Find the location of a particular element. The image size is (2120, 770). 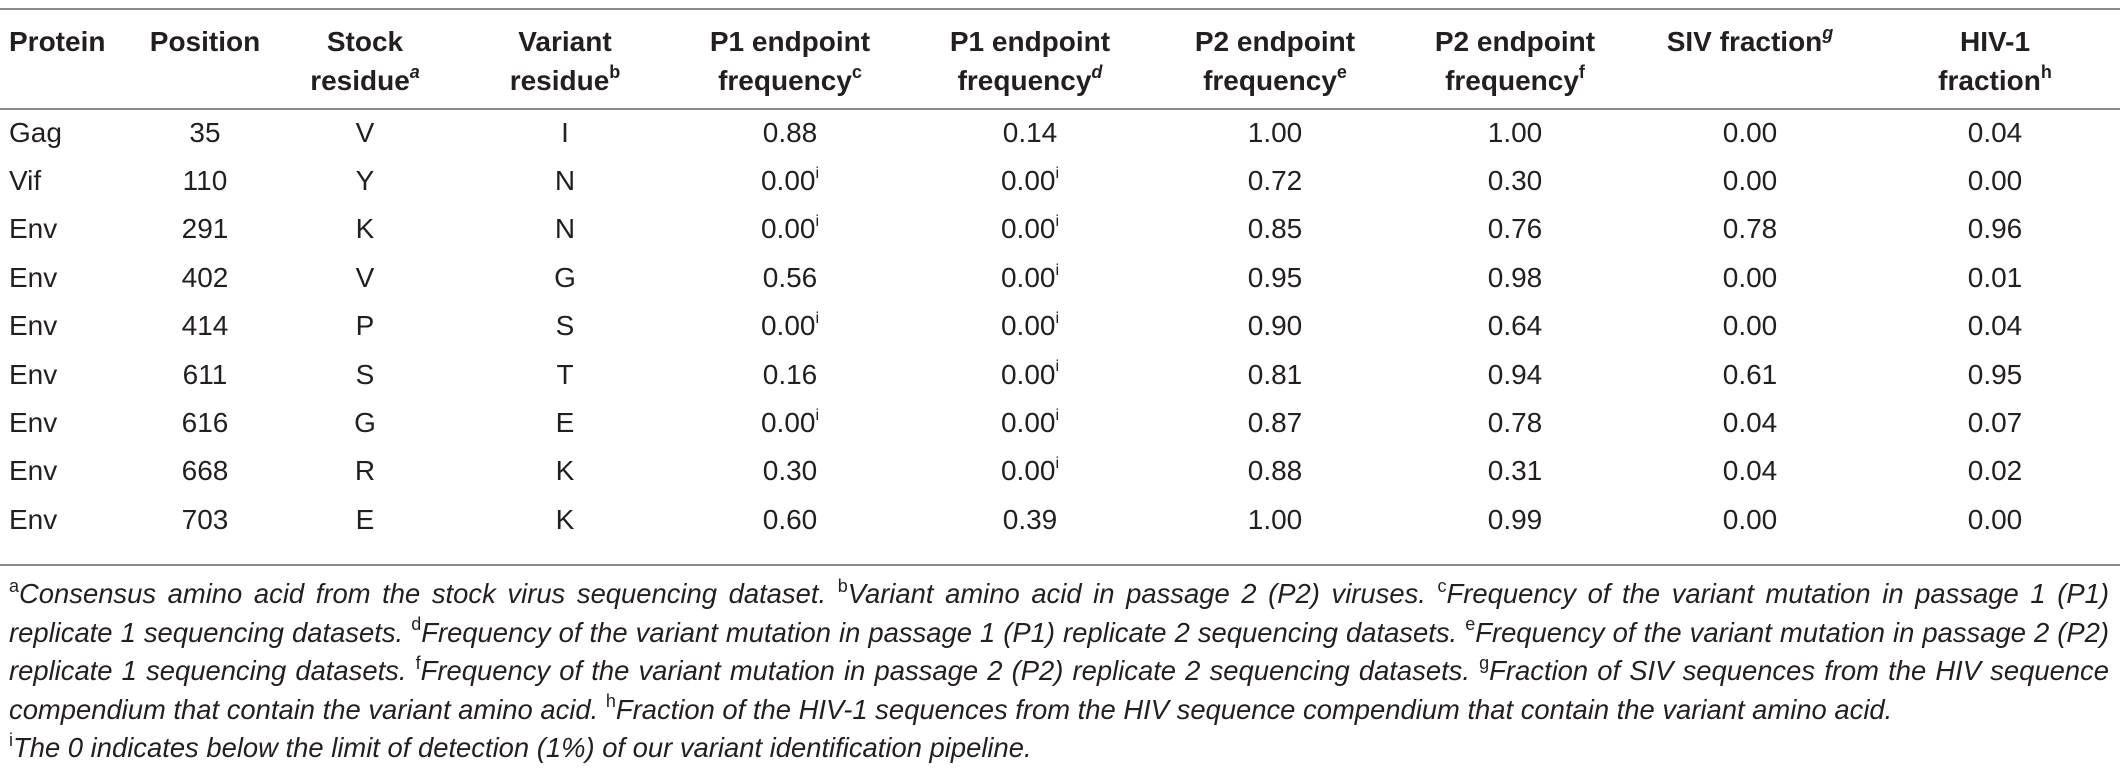

p1-rep2-frequency-cell: 0.14 is located at coordinates (1030, 132).